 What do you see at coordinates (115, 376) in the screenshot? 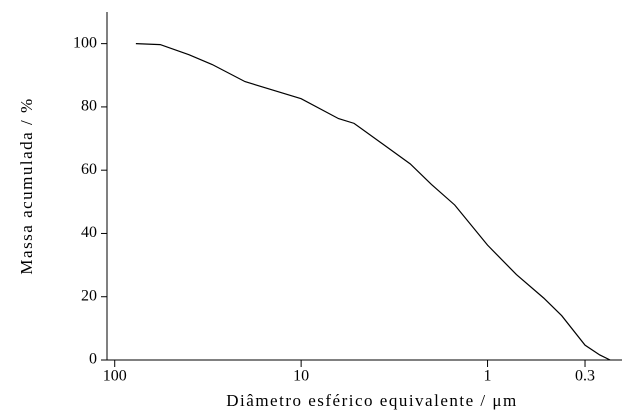
I see `x-tick-label: 100` at bounding box center [115, 376].